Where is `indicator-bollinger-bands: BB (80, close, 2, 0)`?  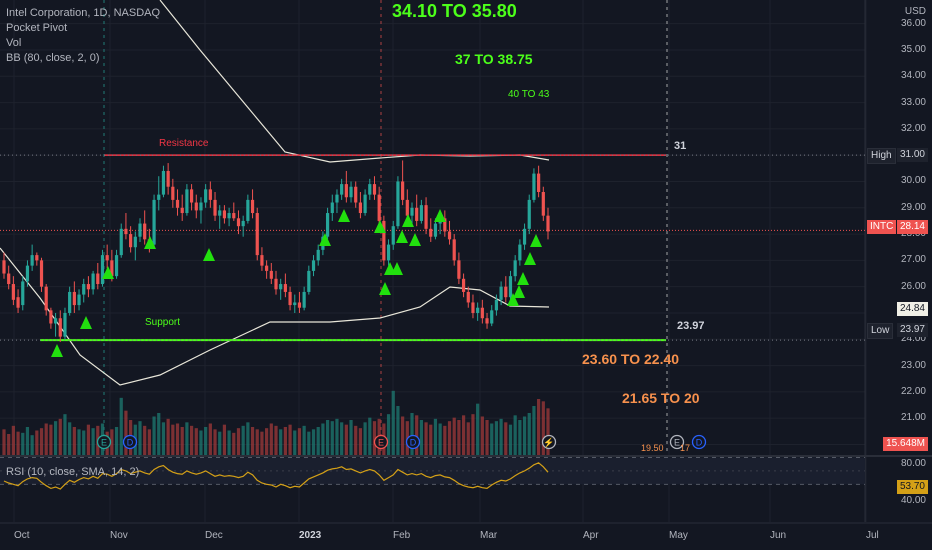
indicator-bollinger-bands: BB (80, close, 2, 0) is located at coordinates (53, 58).